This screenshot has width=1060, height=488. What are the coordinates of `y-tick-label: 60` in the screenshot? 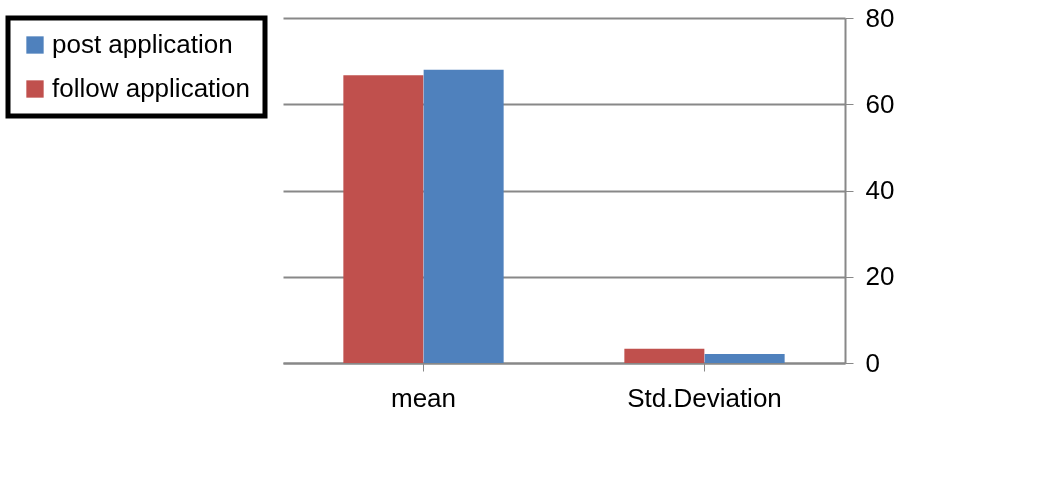 It's located at (880, 103).